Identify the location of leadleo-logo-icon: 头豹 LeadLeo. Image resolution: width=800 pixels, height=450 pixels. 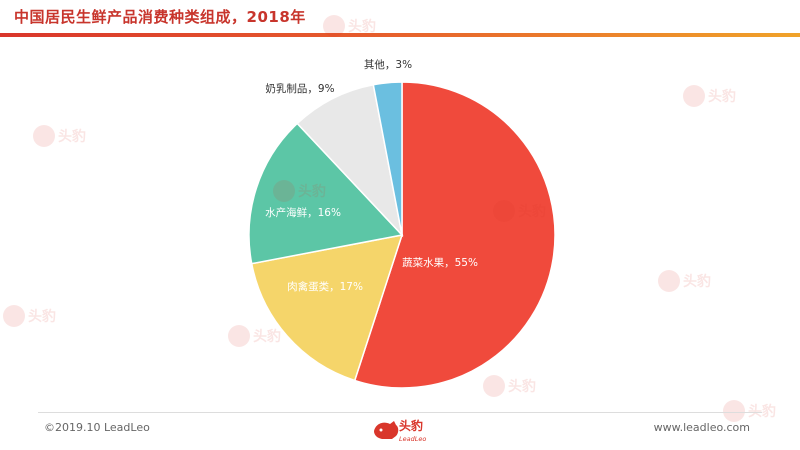
(400, 430).